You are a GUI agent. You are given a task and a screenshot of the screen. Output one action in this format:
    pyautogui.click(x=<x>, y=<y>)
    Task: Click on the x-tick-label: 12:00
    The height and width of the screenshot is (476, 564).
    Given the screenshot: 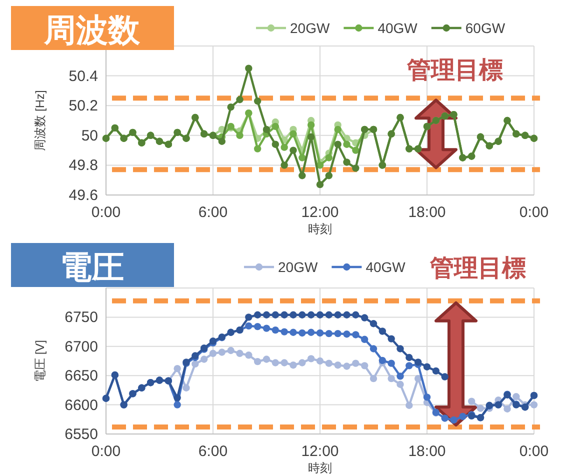 What is the action you would take?
    pyautogui.click(x=320, y=451)
    